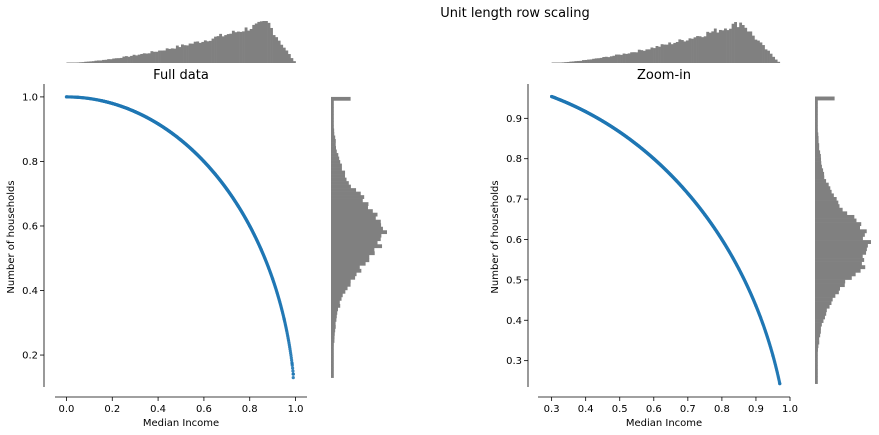 The image size is (879, 435). What do you see at coordinates (664, 423) in the screenshot?
I see `x-axis-label: Median Income` at bounding box center [664, 423].